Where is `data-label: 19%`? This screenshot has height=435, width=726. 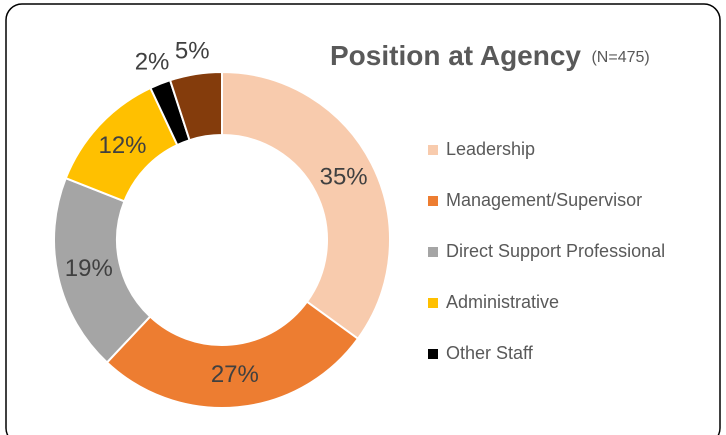
data-label: 19% is located at coordinates (89, 268).